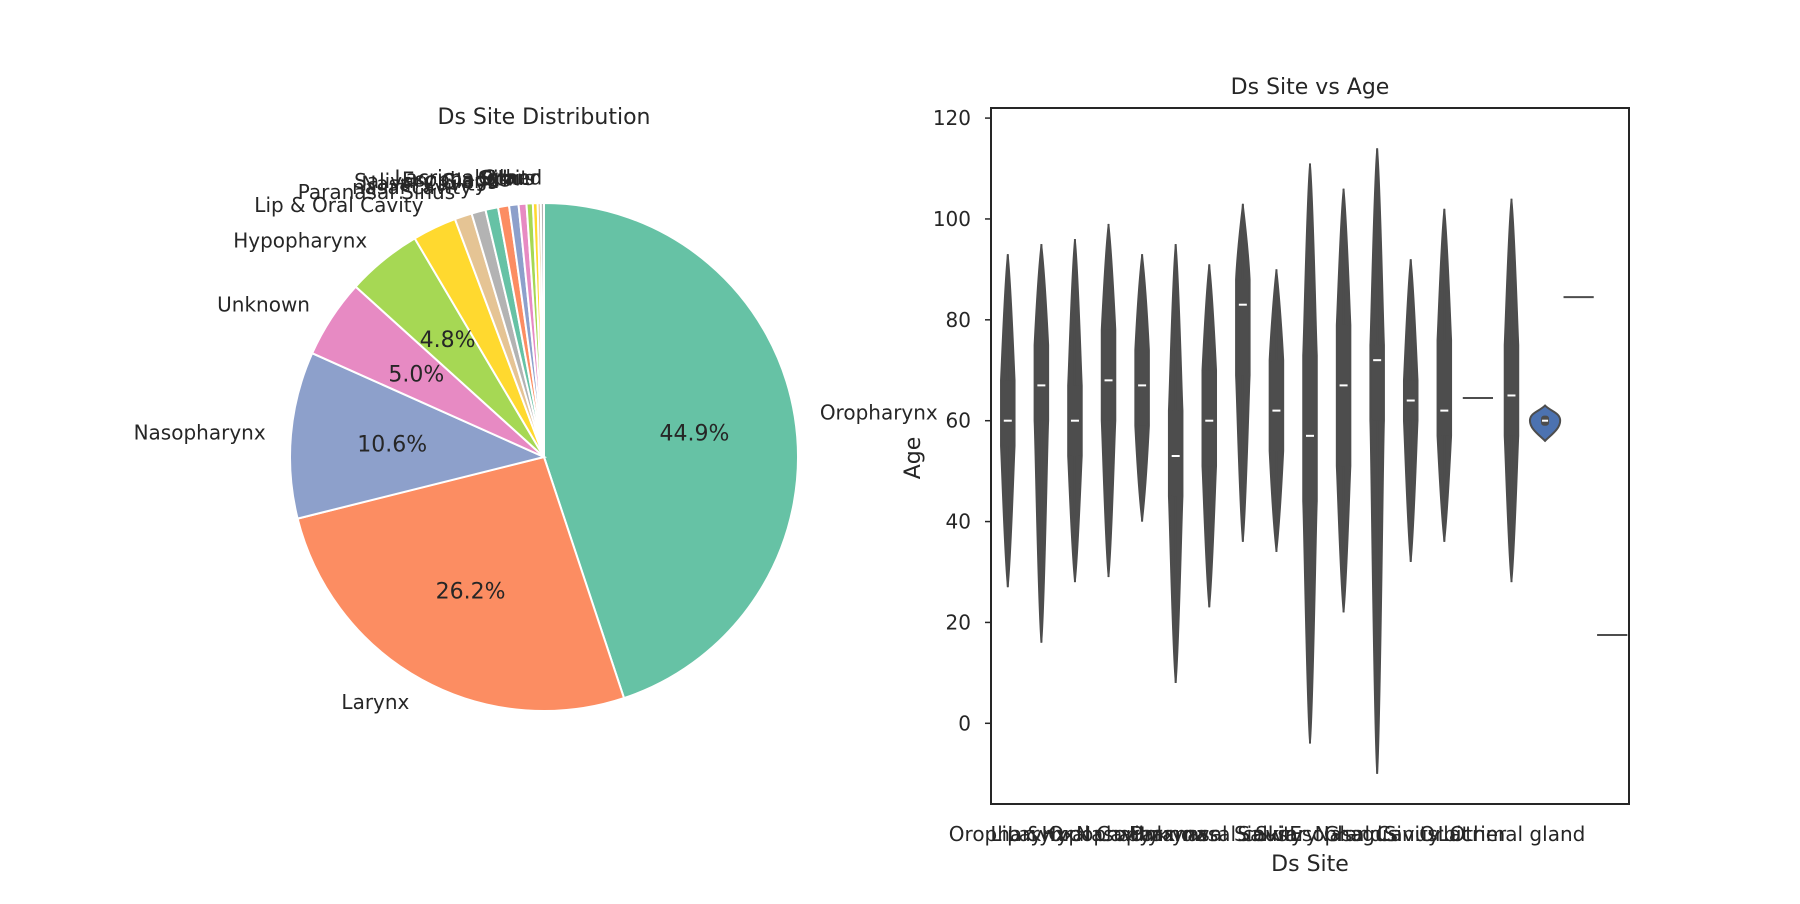 The height and width of the screenshot is (904, 1800). What do you see at coordinates (544, 117) in the screenshot?
I see `pie-title: Ds Site Distribution` at bounding box center [544, 117].